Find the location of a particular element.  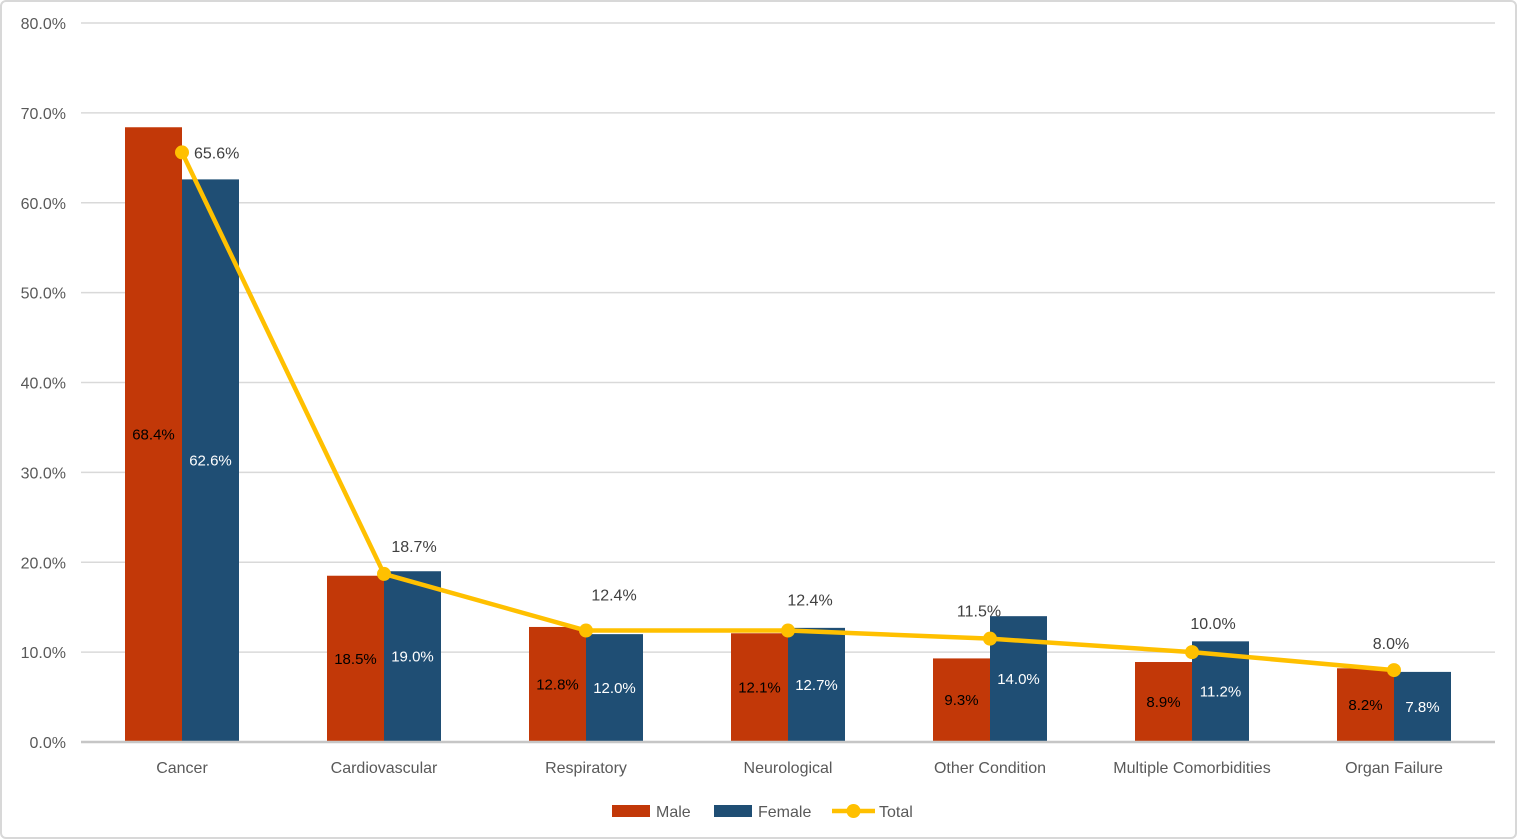

bar-value-label-female-0: 62.6% is located at coordinates (210, 461).